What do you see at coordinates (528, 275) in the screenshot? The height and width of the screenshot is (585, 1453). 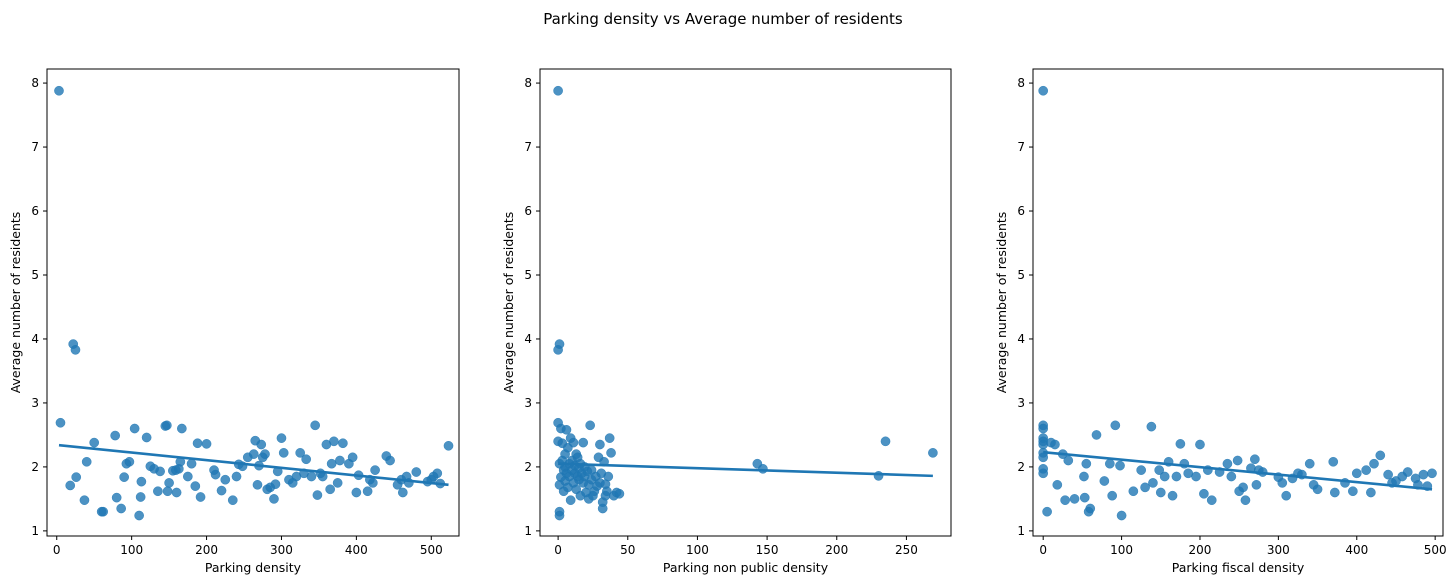 I see `y-tick-label: 5` at bounding box center [528, 275].